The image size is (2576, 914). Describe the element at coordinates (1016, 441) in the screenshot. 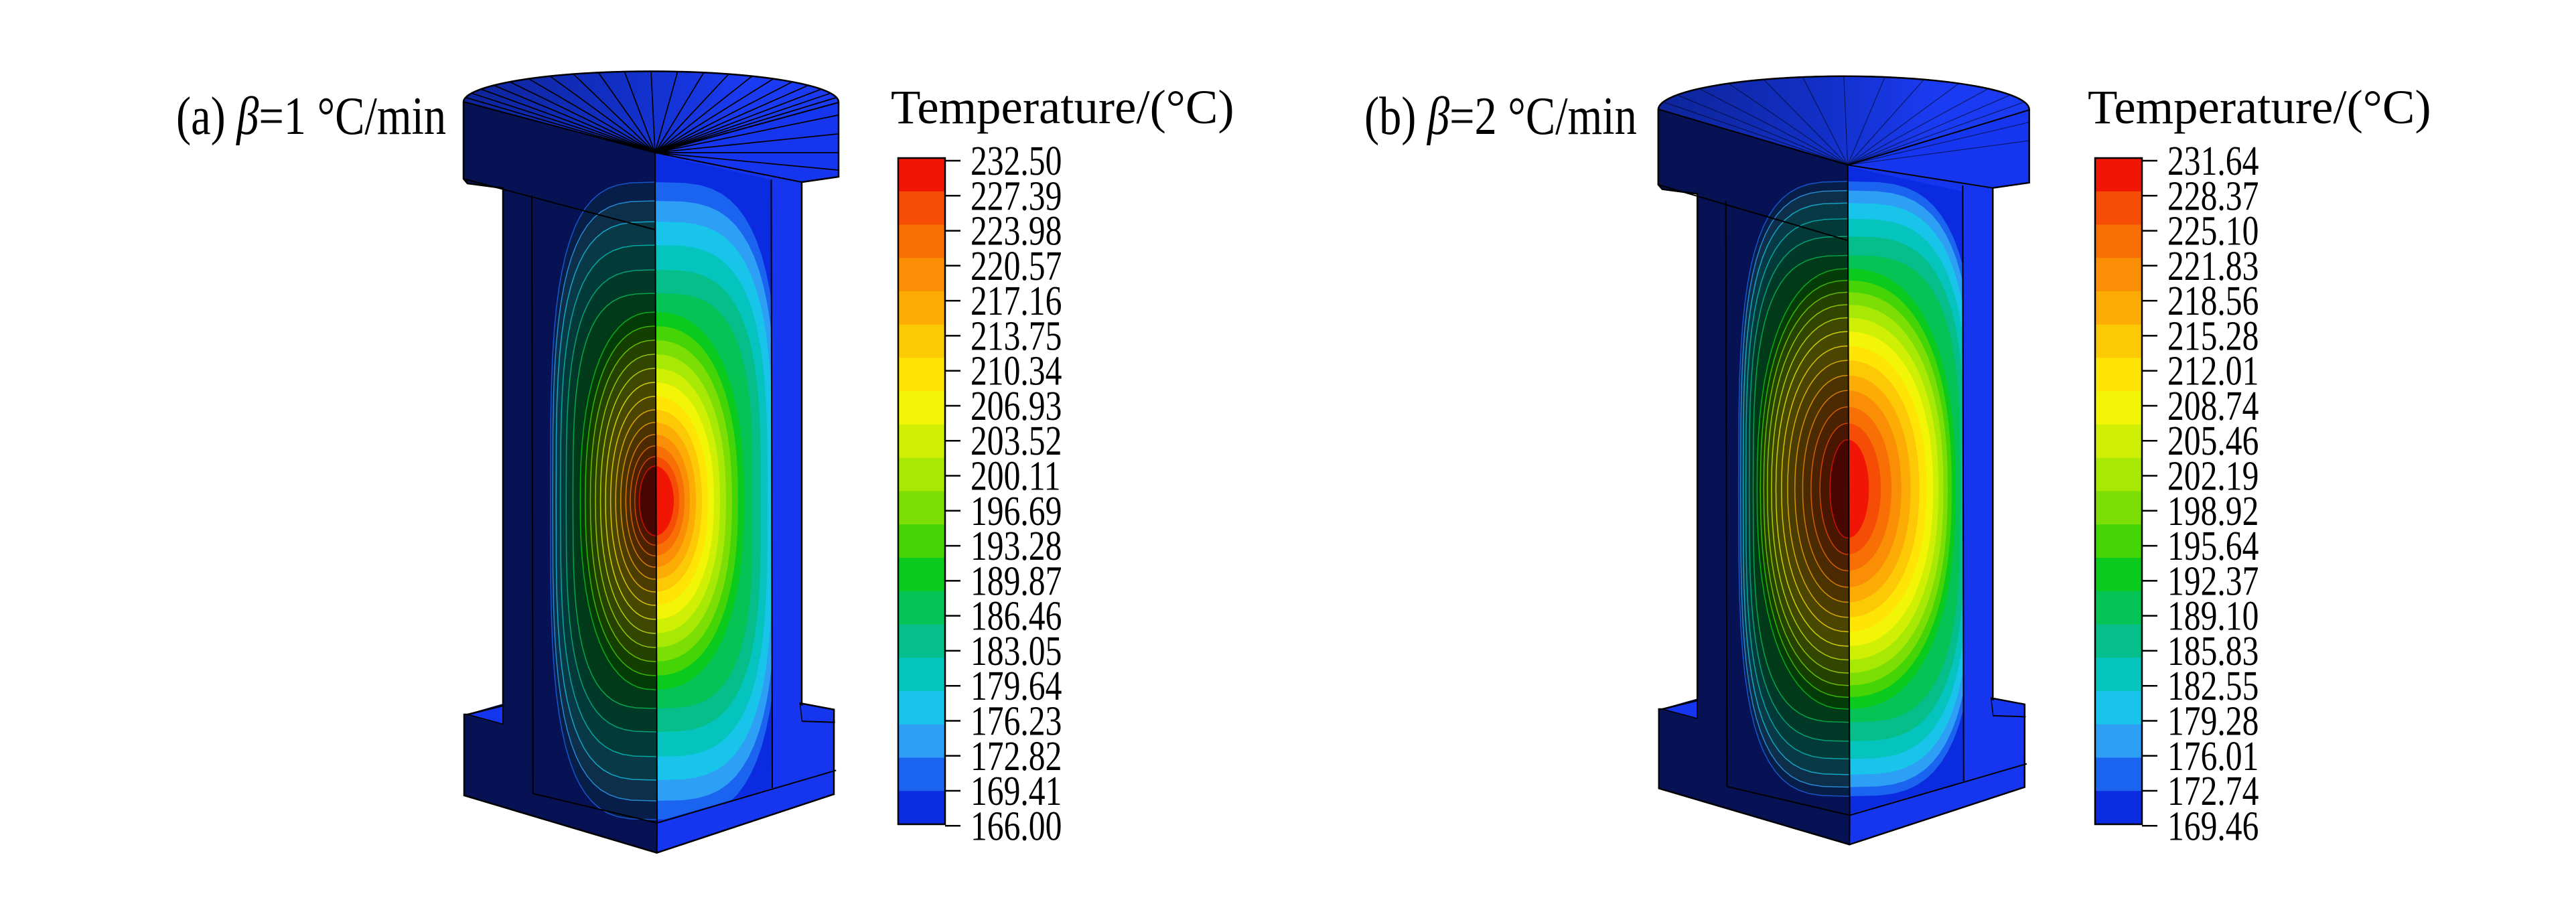

I see `svg-text: 203.52` at that location.